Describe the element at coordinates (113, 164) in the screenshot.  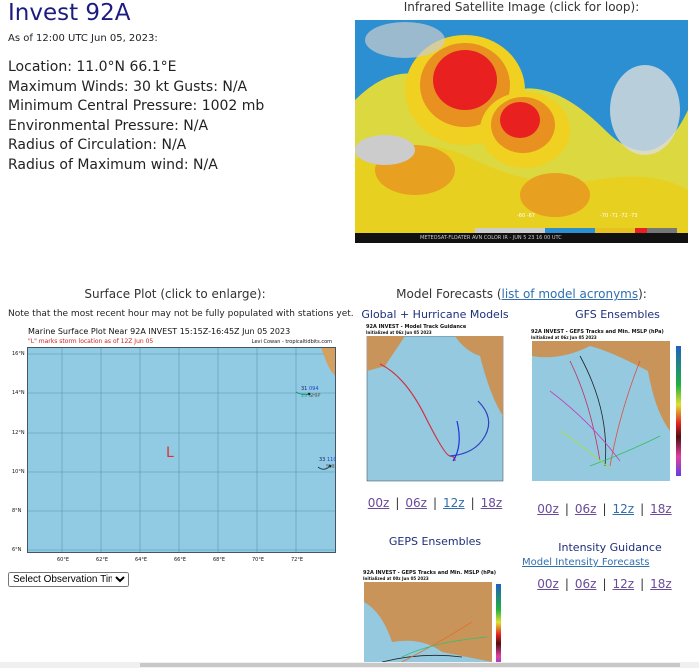
I see `radius-max-wind: Radius of Maximum wind: N/A` at that location.